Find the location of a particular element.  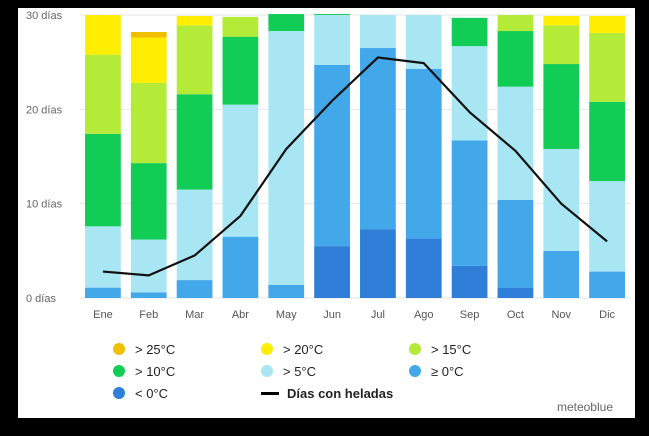

x-tick-label-feb: Feb is located at coordinates (148, 315).